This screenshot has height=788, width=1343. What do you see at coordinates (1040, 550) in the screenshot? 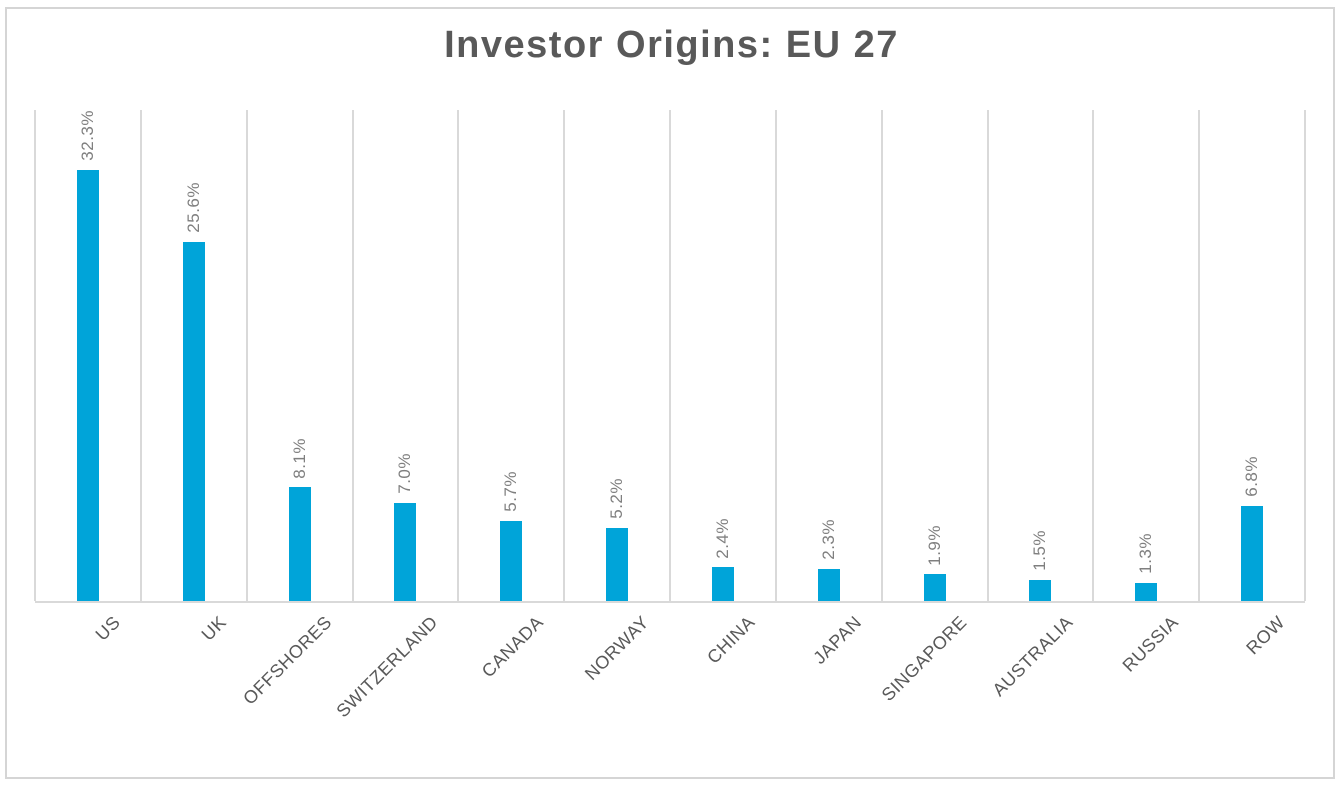
I see `bar-value-label: 1.5%` at bounding box center [1040, 550].